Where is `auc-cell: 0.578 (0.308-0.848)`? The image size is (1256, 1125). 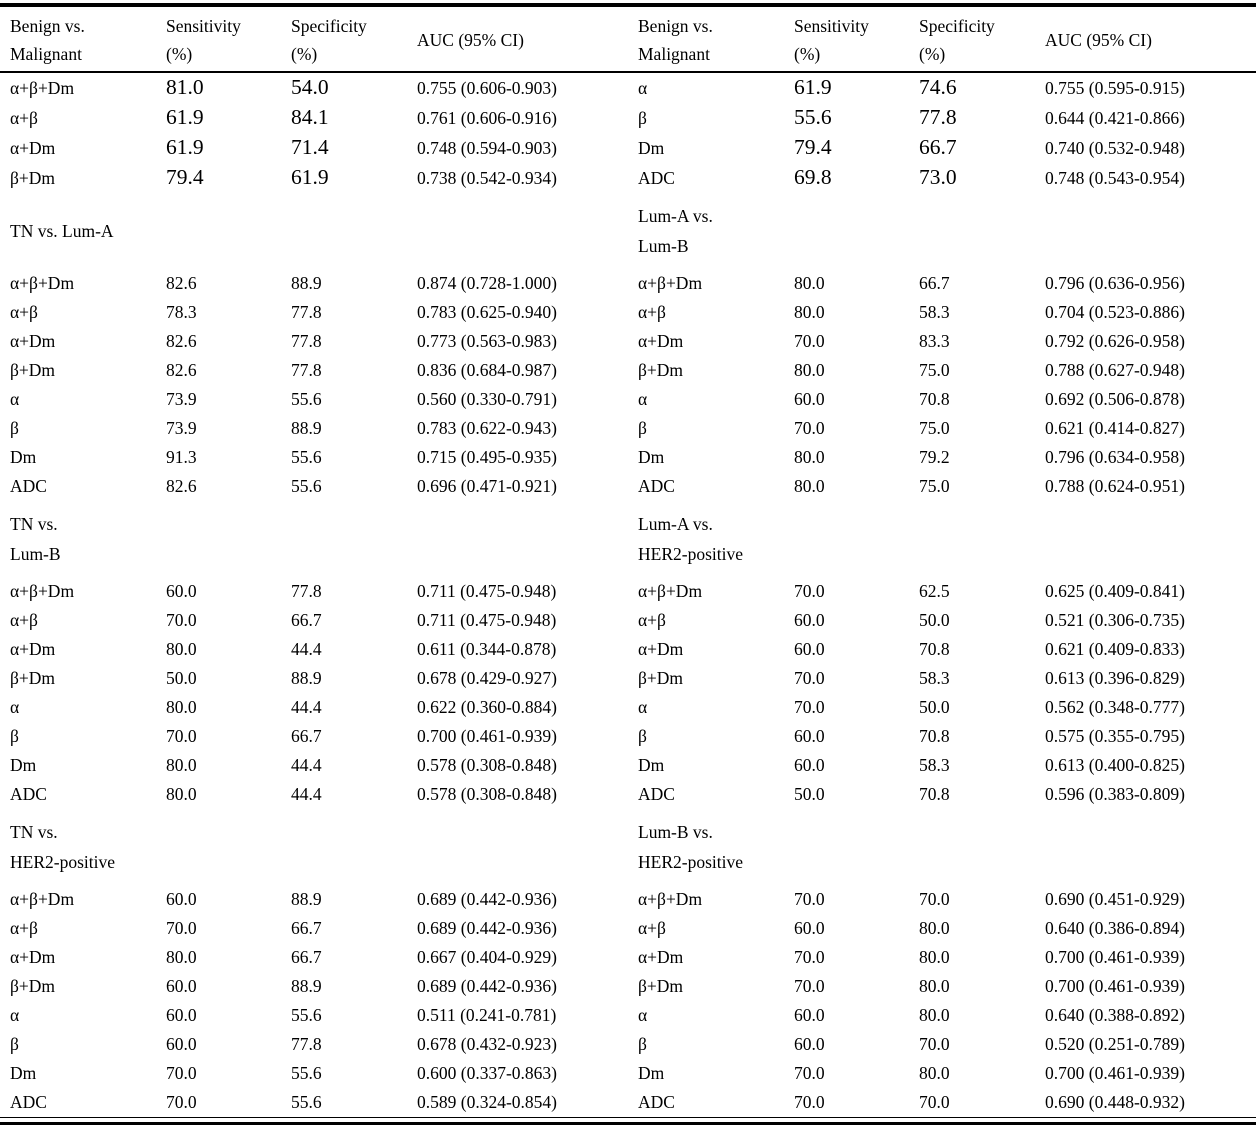
auc-cell: 0.578 (0.308-0.848) is located at coordinates (487, 794).